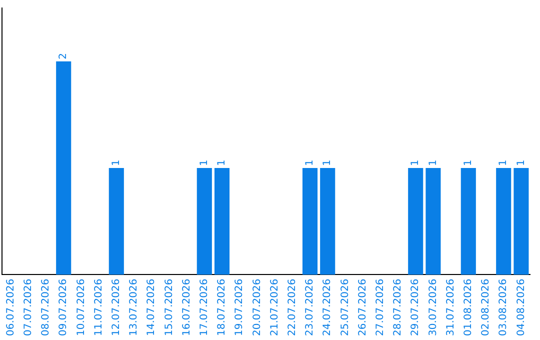 Image resolution: width=540 pixels, height=340 pixels. What do you see at coordinates (46, 307) in the screenshot?
I see `x-tick-label: 08.07.2026` at bounding box center [46, 307].